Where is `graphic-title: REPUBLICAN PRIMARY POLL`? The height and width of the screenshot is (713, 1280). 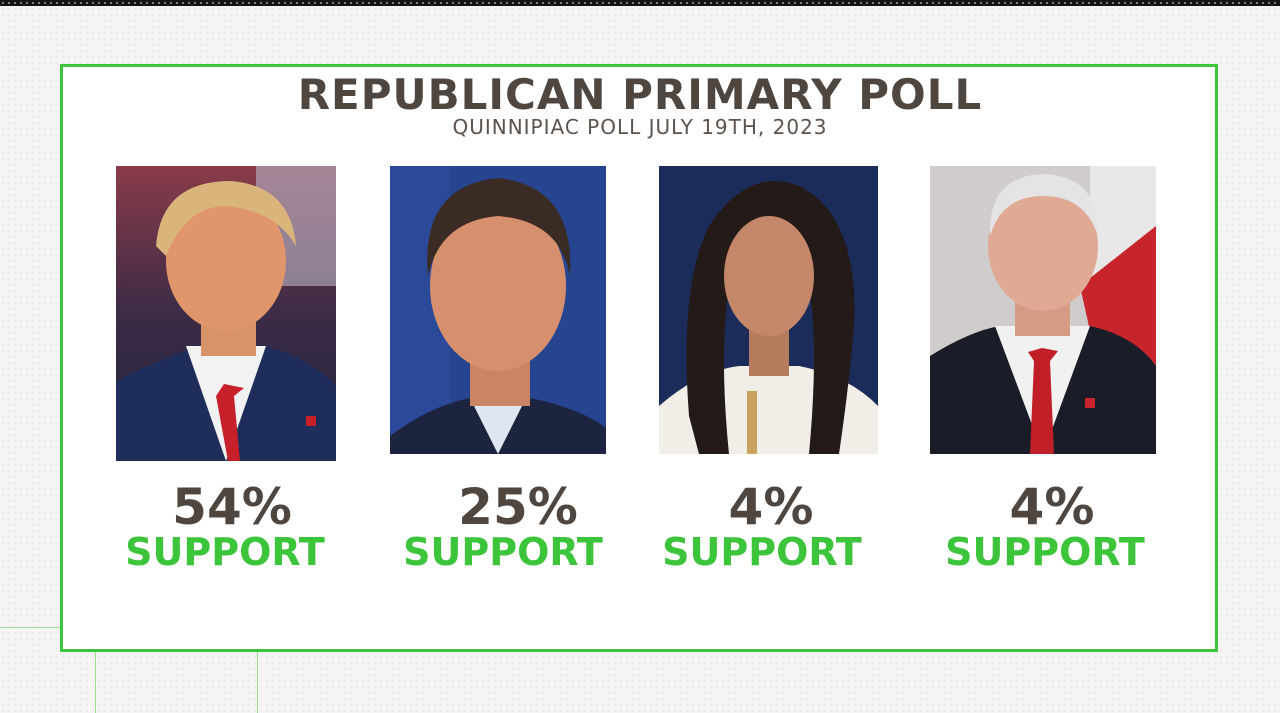 graphic-title: REPUBLICAN PRIMARY POLL is located at coordinates (640, 94).